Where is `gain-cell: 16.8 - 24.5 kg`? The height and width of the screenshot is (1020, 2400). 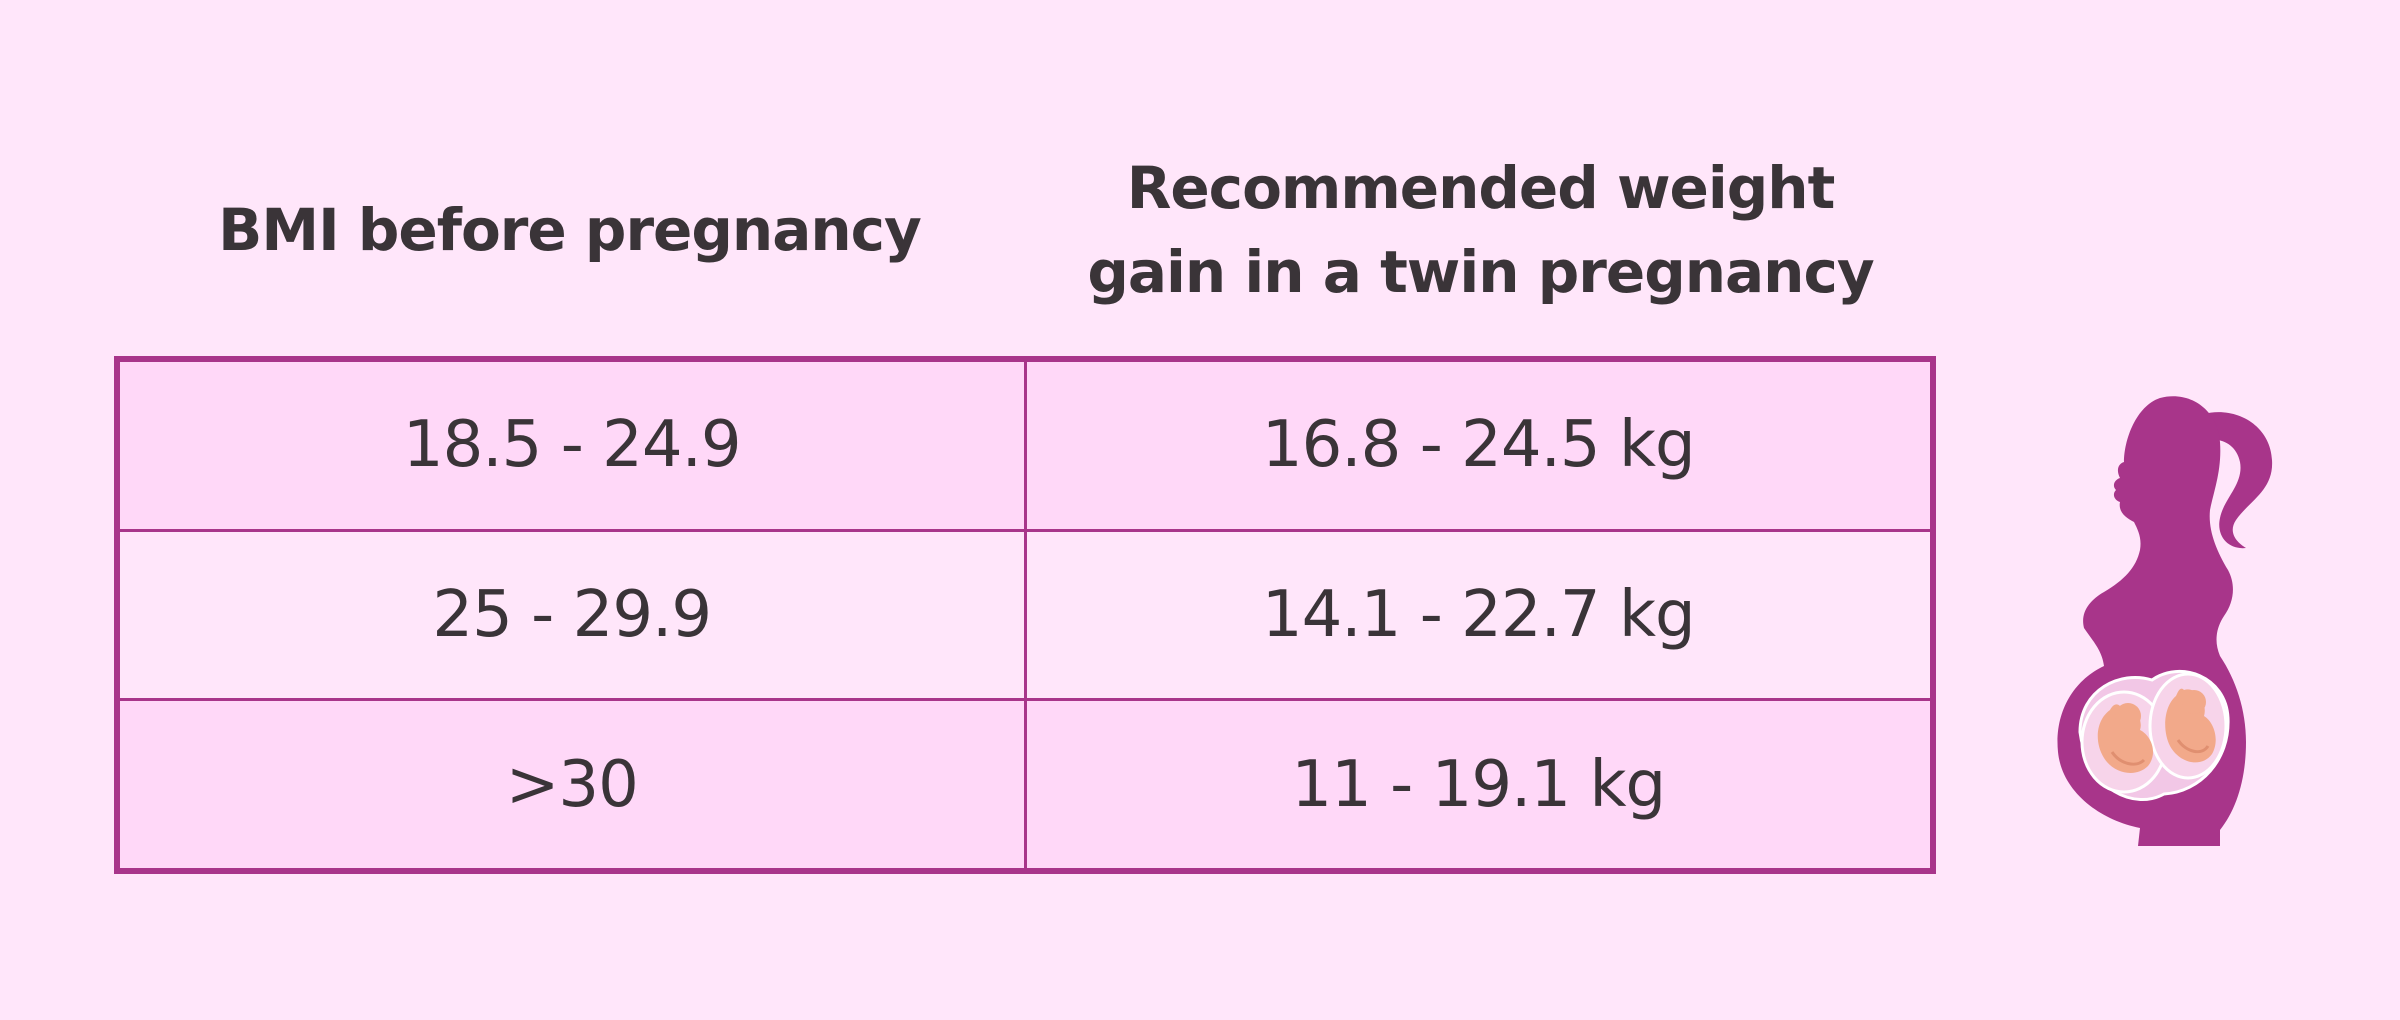 gain-cell: 16.8 - 24.5 kg is located at coordinates (1478, 445).